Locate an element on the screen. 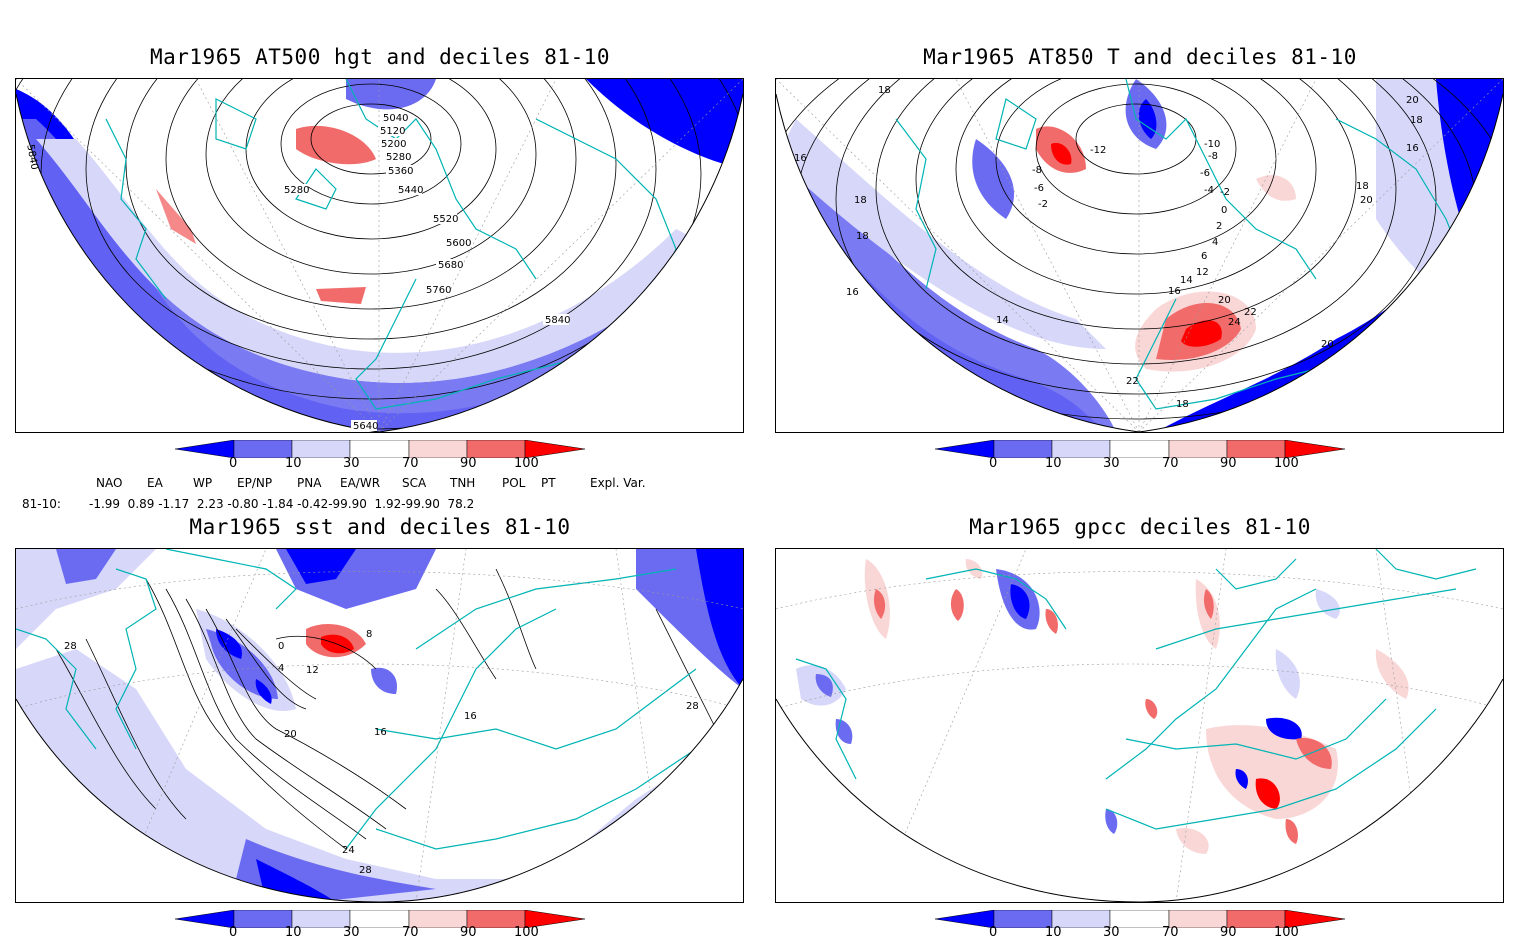  index-header: TNH is located at coordinates (463, 483).